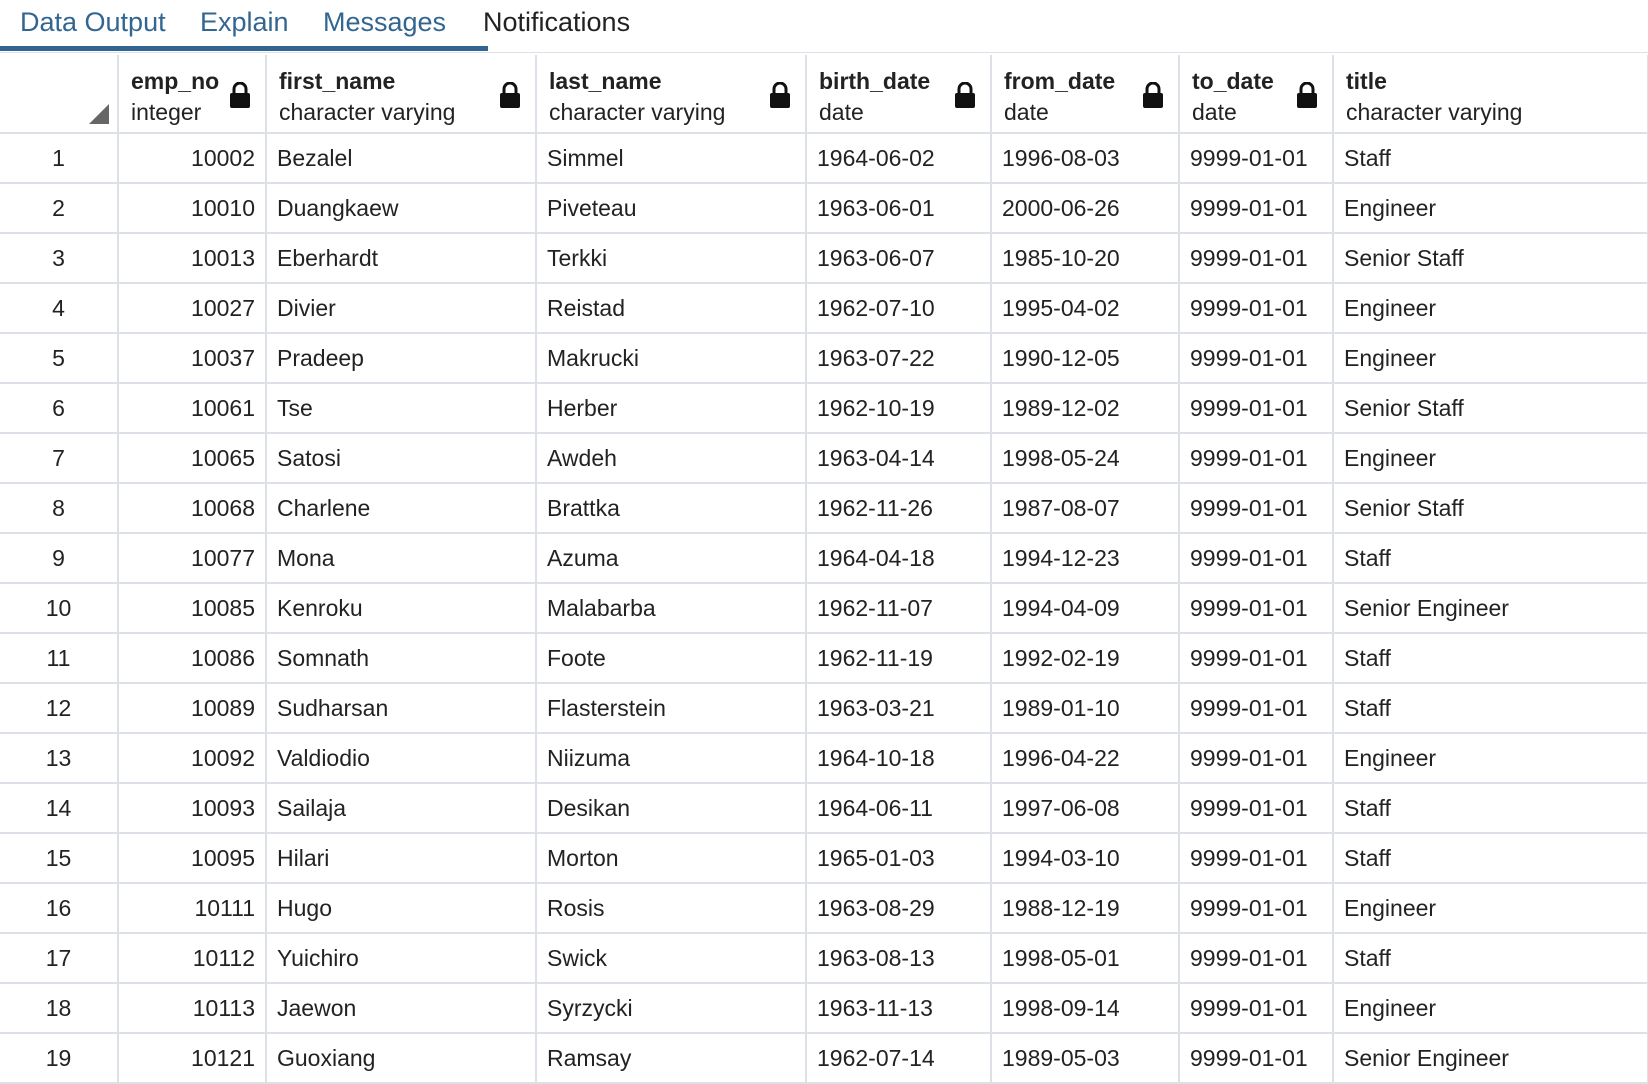  Describe the element at coordinates (401, 658) in the screenshot. I see `cell-first-name: Somnath` at that location.